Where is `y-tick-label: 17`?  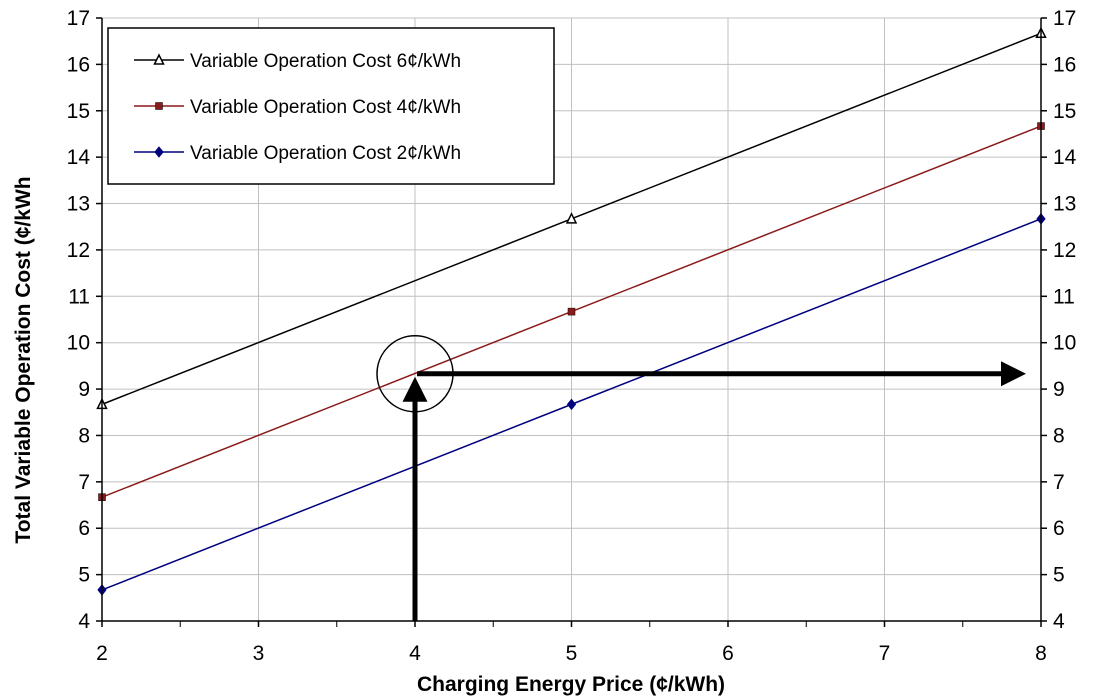
y-tick-label: 17 is located at coordinates (78, 18).